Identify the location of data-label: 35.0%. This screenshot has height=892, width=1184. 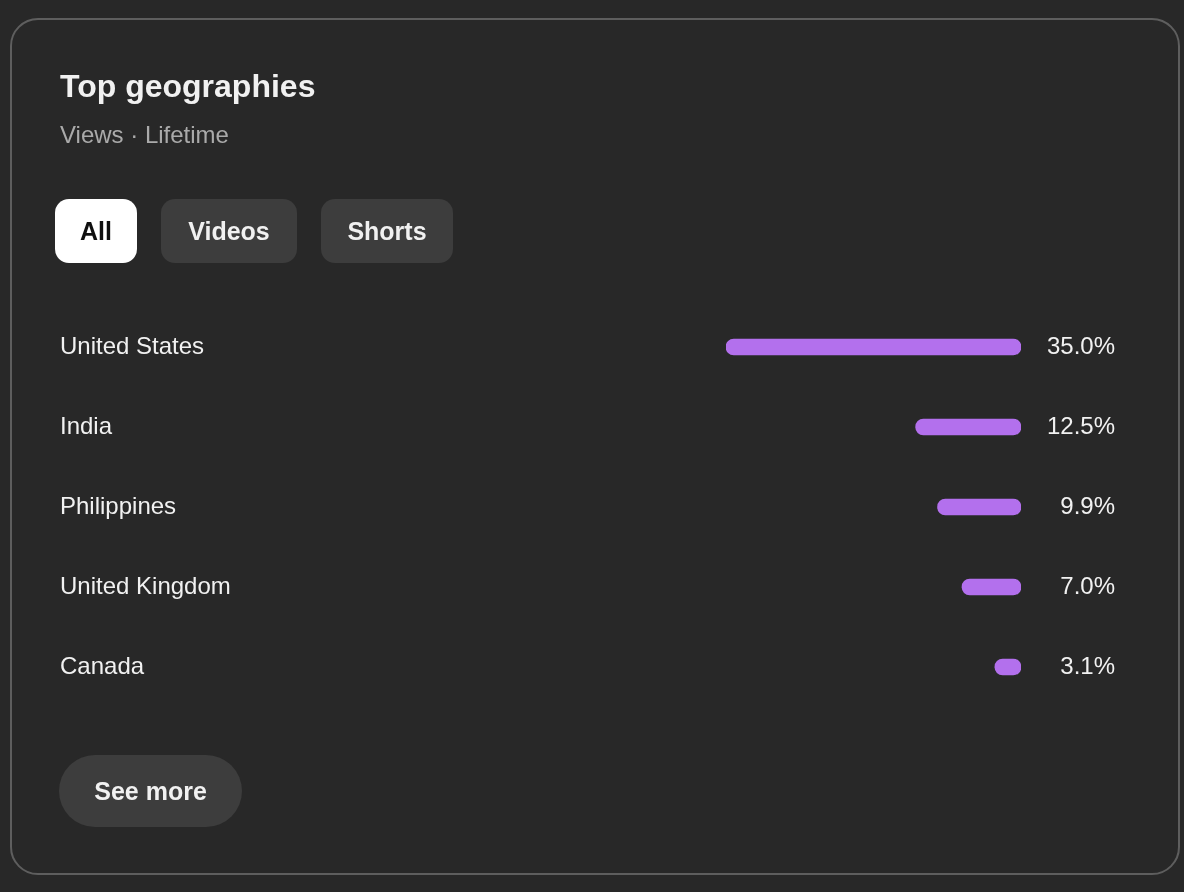
(1080, 345).